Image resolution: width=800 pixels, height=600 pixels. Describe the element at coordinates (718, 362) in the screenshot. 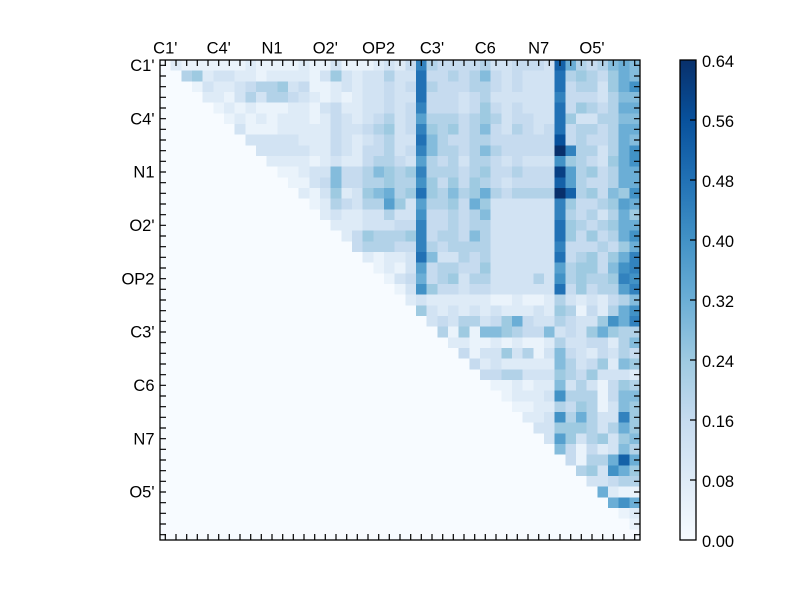

I see `svg-text: 0.24` at that location.